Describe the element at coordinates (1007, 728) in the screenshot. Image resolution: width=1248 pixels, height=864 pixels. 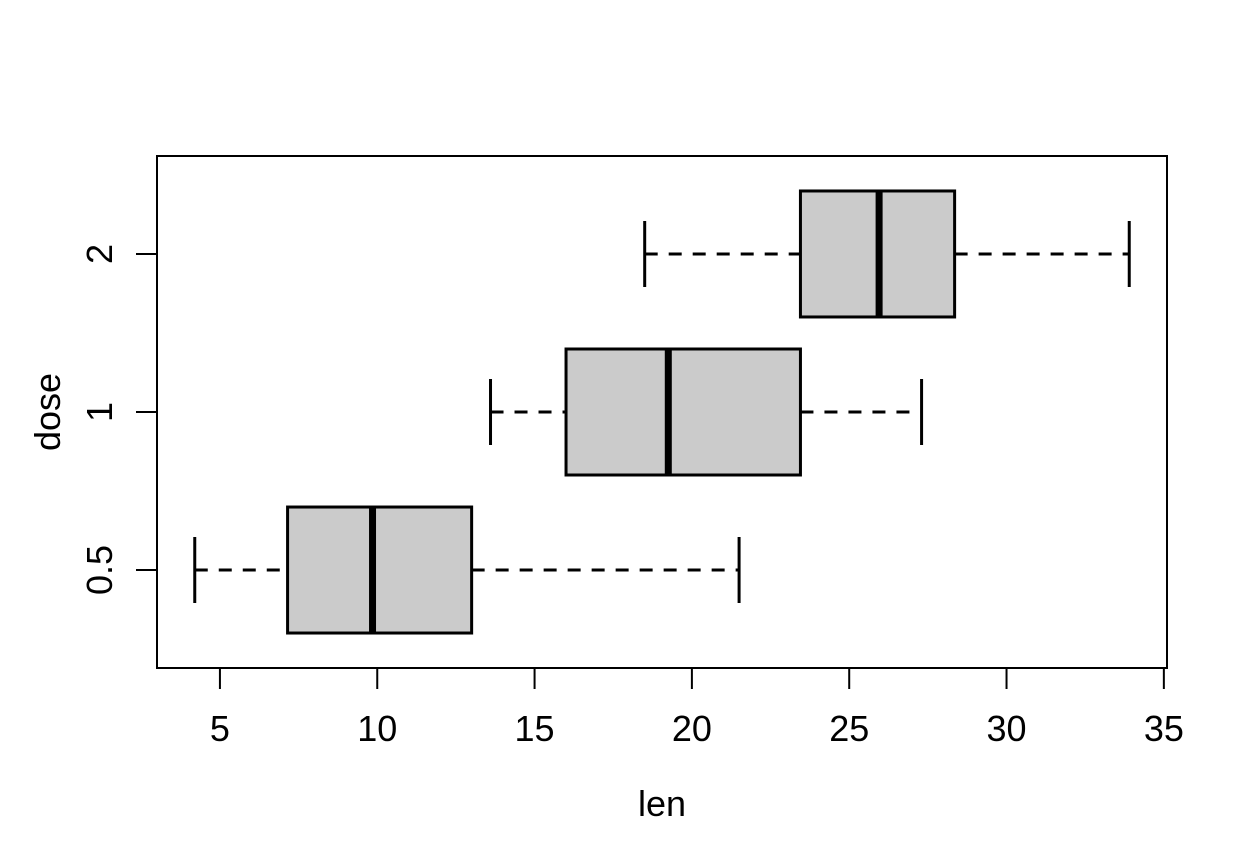
I see `x-tick-label-30: 30` at that location.